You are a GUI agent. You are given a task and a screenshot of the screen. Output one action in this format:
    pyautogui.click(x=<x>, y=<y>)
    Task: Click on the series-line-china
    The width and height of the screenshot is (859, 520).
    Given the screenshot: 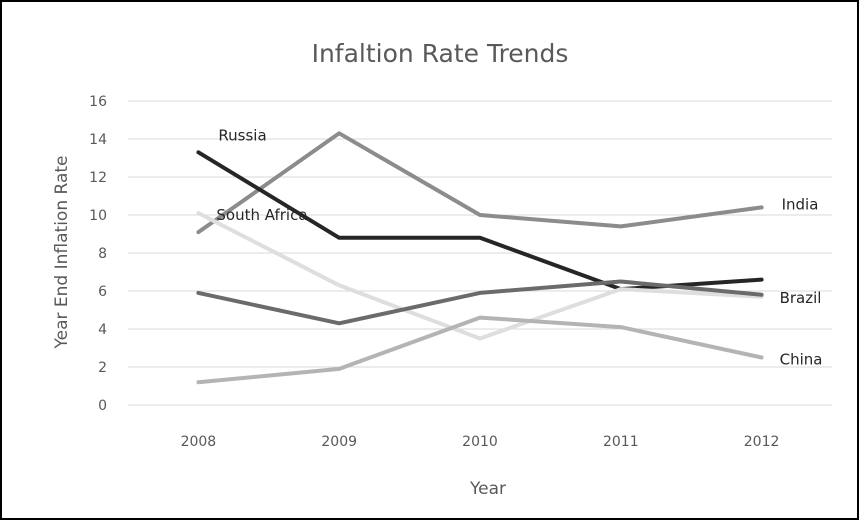 What is the action you would take?
    pyautogui.click(x=480, y=350)
    